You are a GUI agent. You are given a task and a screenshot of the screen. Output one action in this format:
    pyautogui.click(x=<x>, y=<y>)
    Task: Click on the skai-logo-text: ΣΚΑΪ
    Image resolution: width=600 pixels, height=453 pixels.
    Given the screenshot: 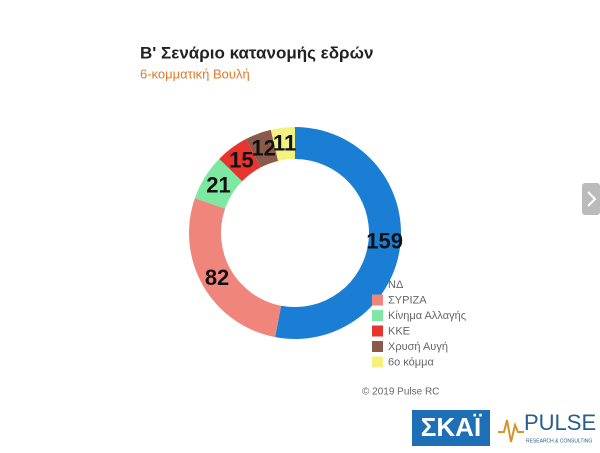 What is the action you would take?
    pyautogui.click(x=451, y=427)
    